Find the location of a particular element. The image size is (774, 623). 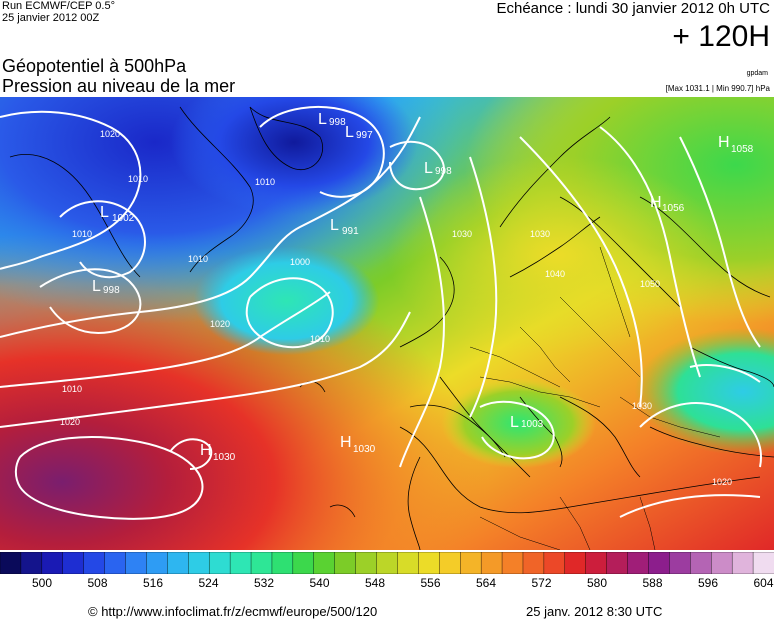

lead-time: + 120H is located at coordinates (721, 36).